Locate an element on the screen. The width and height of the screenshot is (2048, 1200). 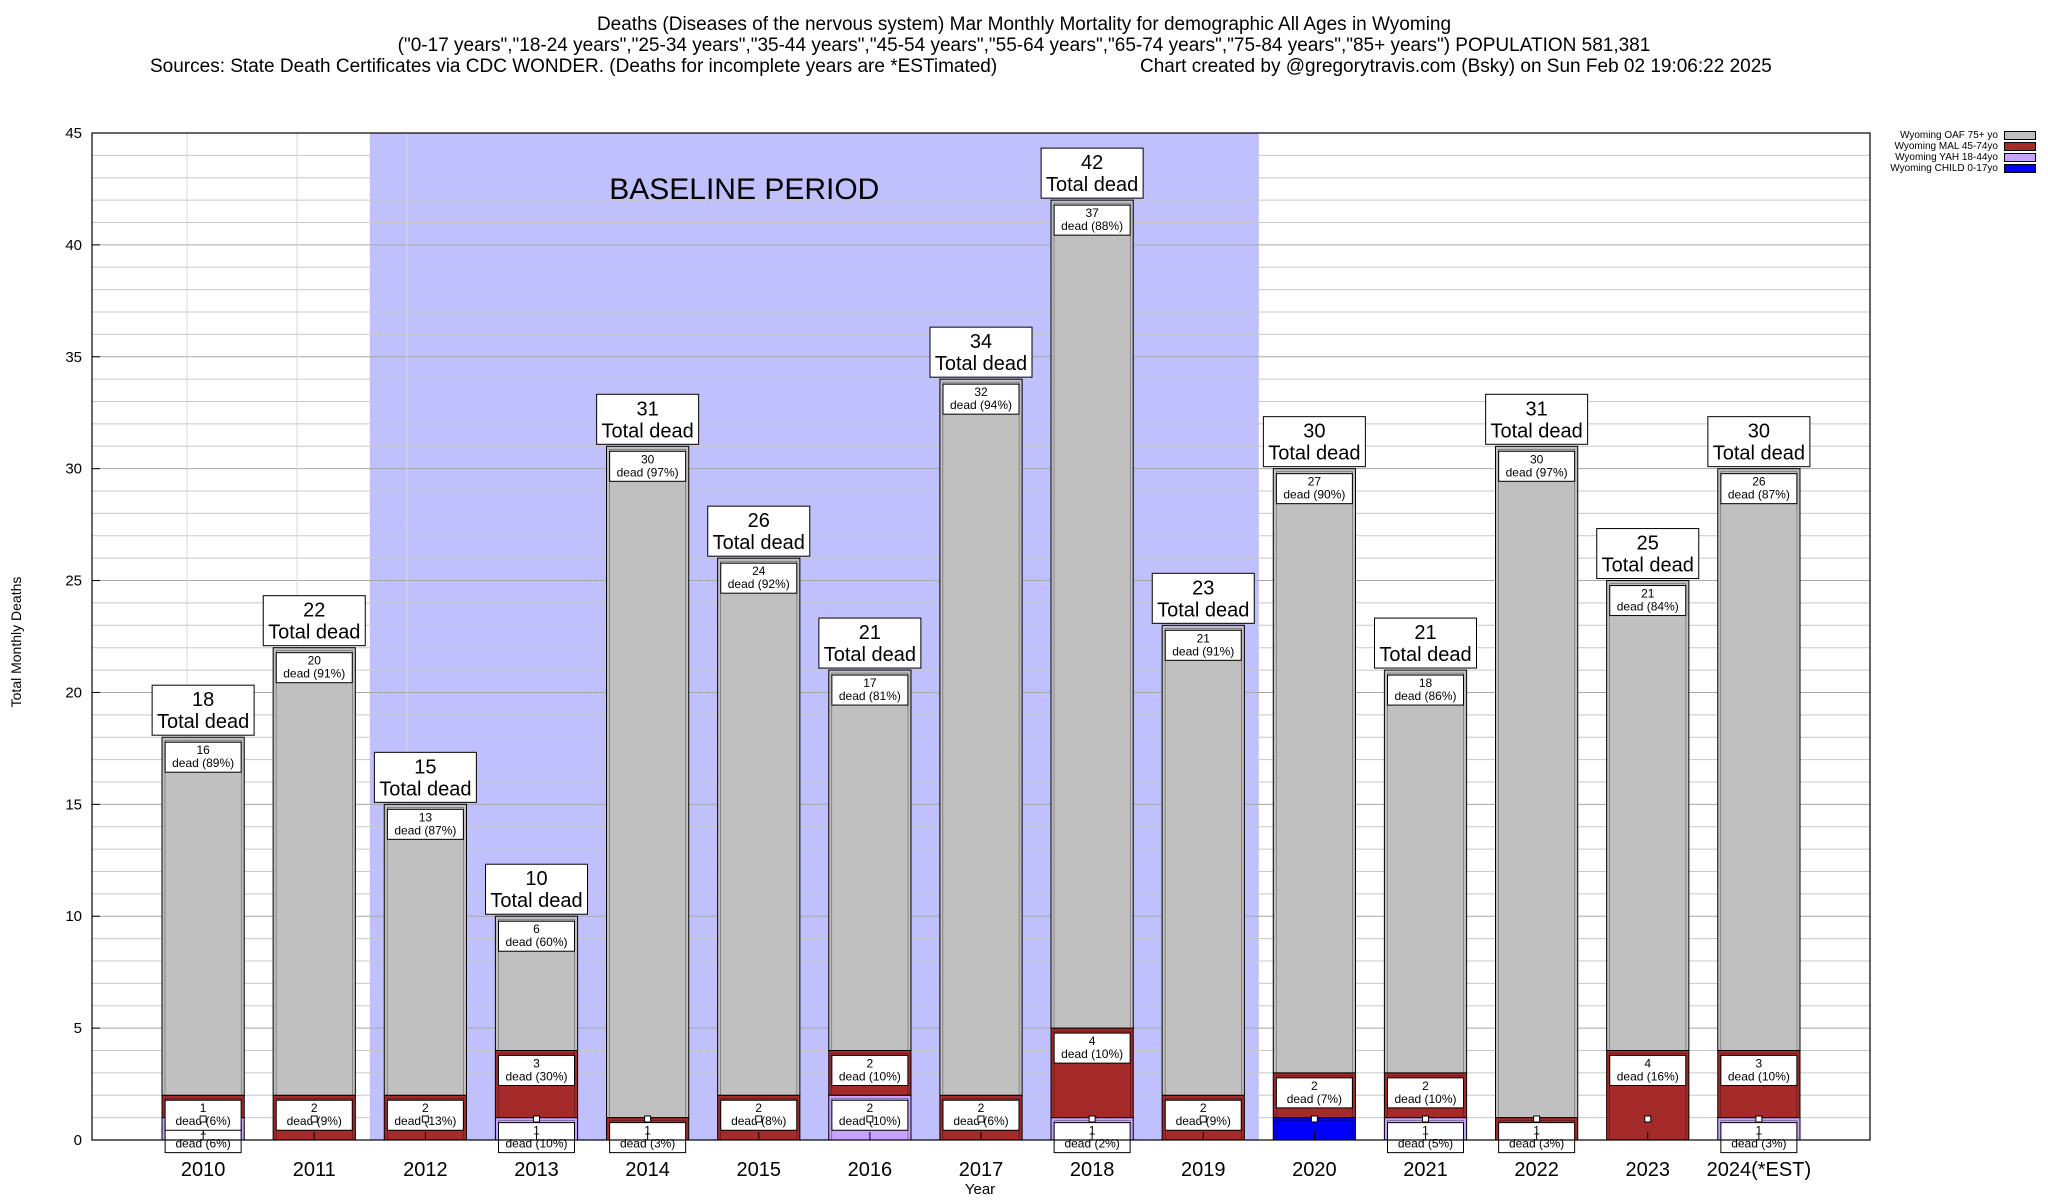
svg-text: 24 is located at coordinates (759, 571).